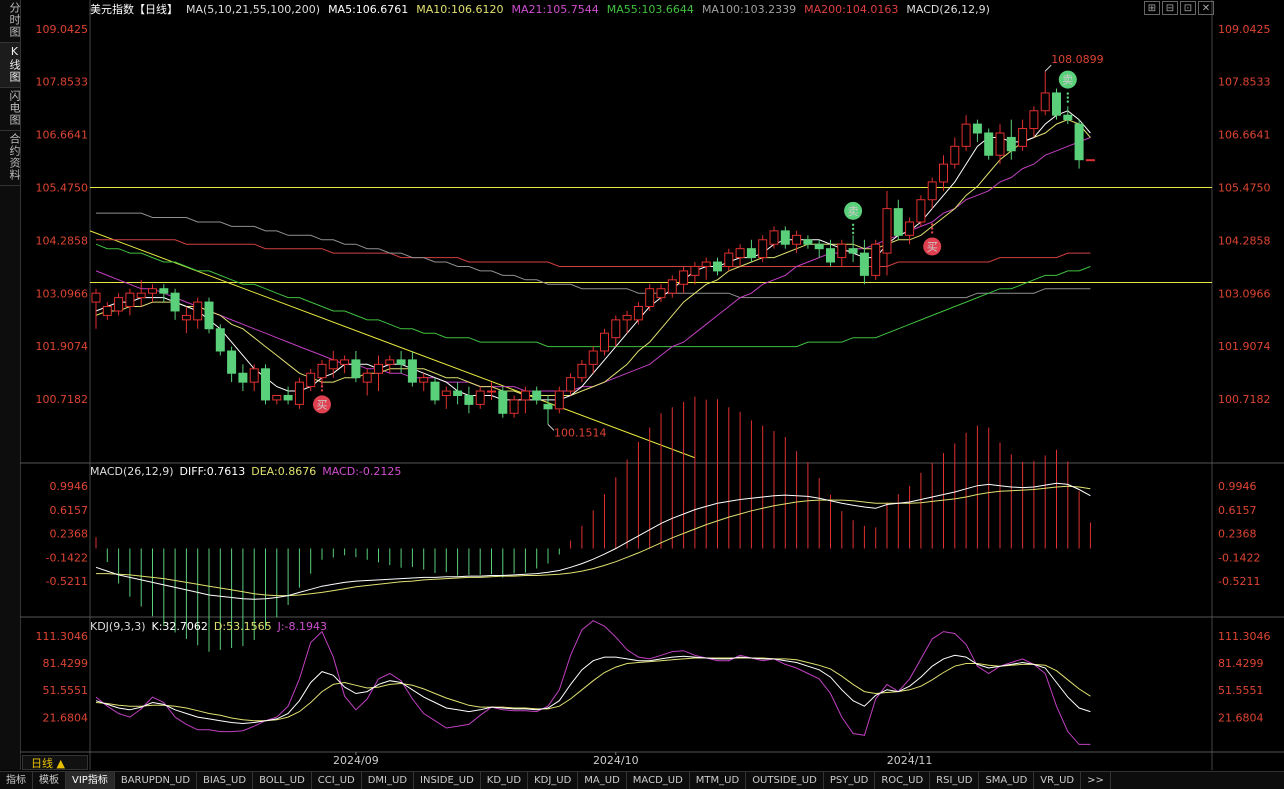 The height and width of the screenshot is (789, 1284). What do you see at coordinates (90, 780) in the screenshot?
I see `tab-vip-indicators: VIP指标` at bounding box center [90, 780].